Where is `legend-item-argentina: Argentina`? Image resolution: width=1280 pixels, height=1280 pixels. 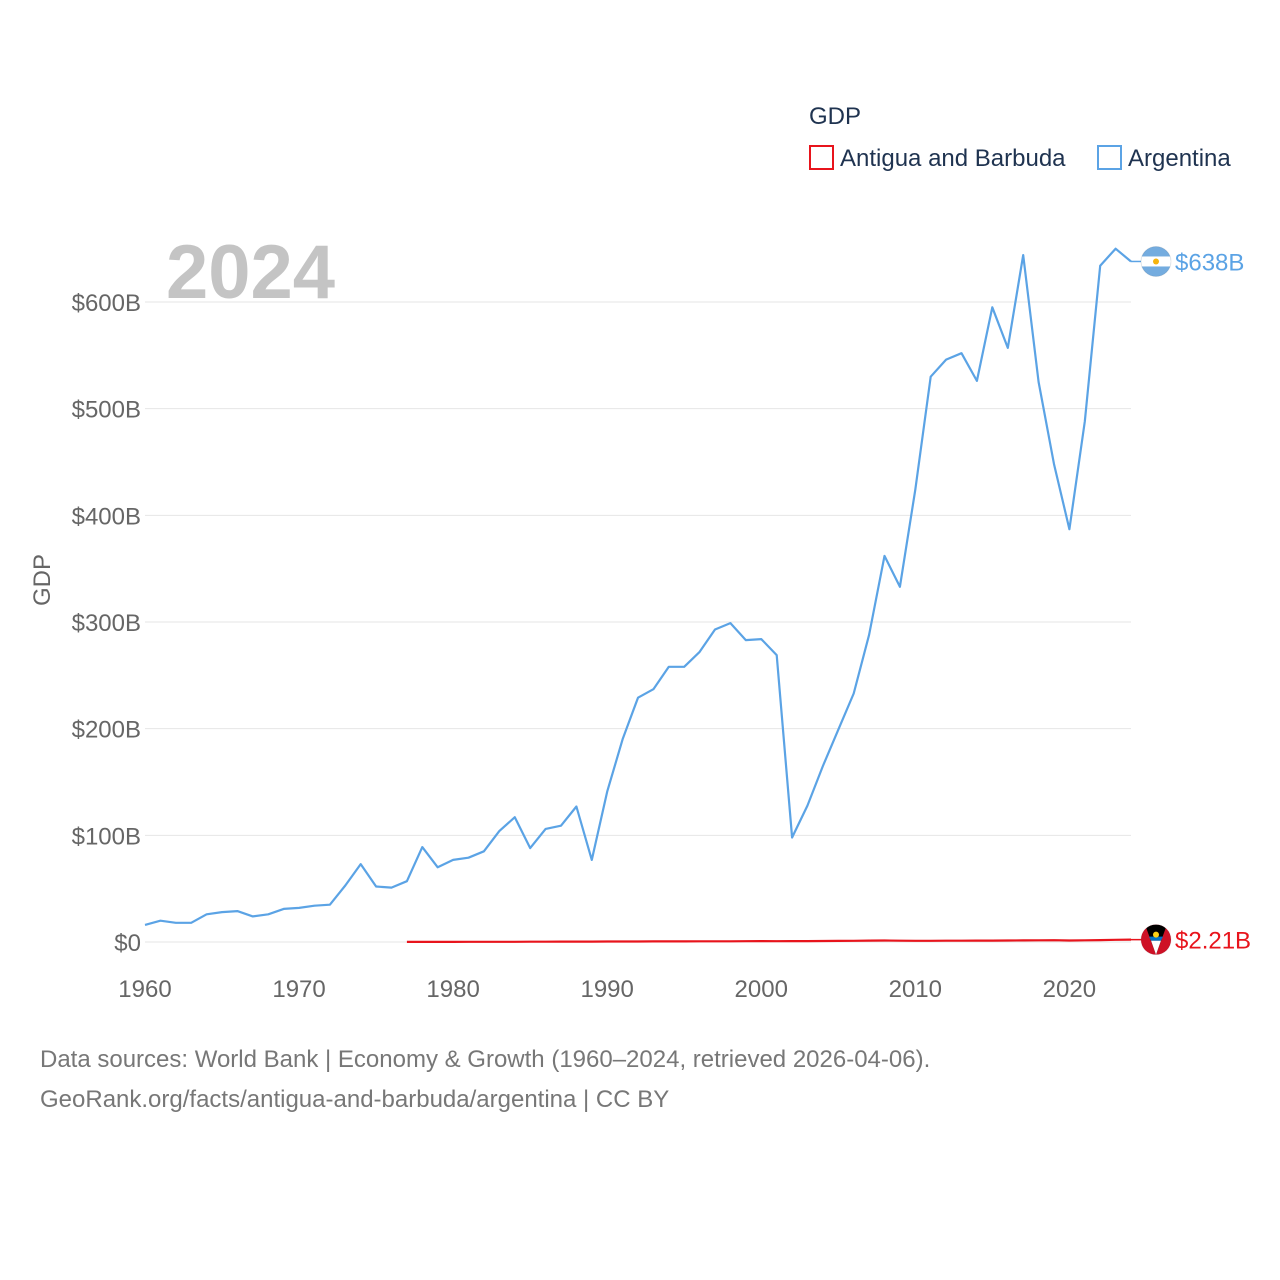 legend-item-argentina: Argentina is located at coordinates (1164, 158).